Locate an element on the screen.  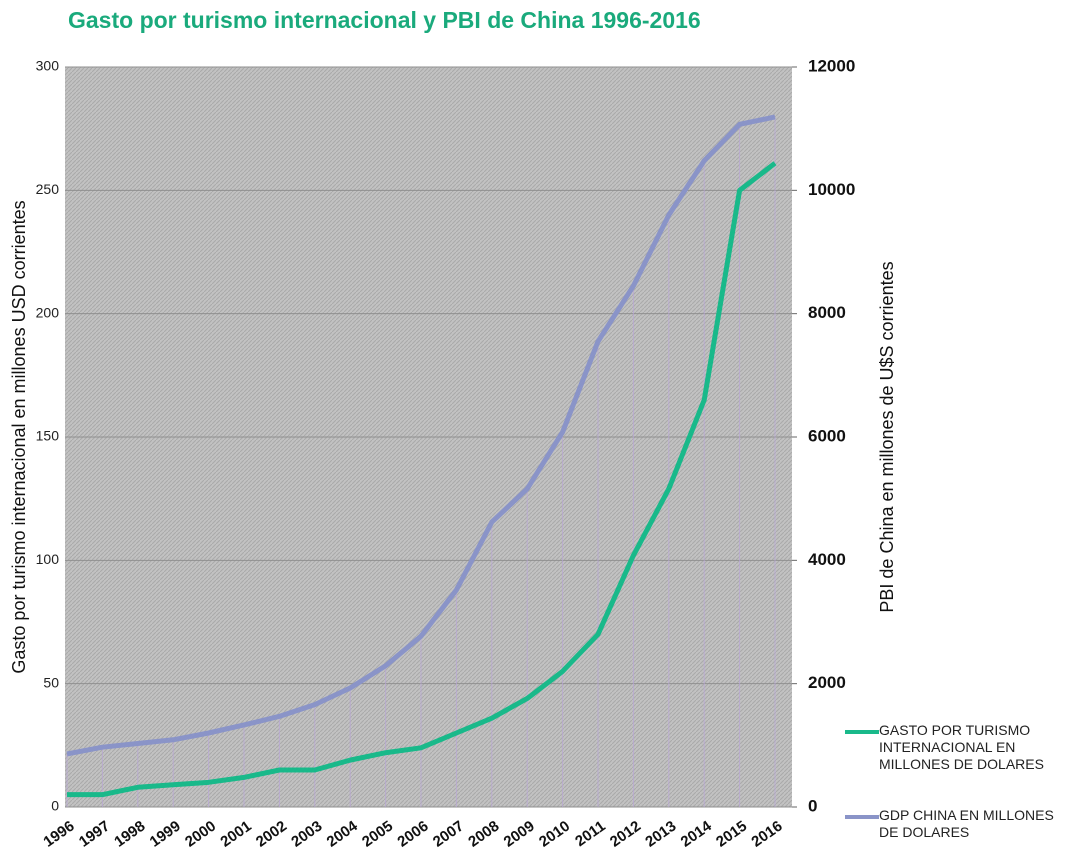
x-tick-label: 2006 is located at coordinates (412, 834).